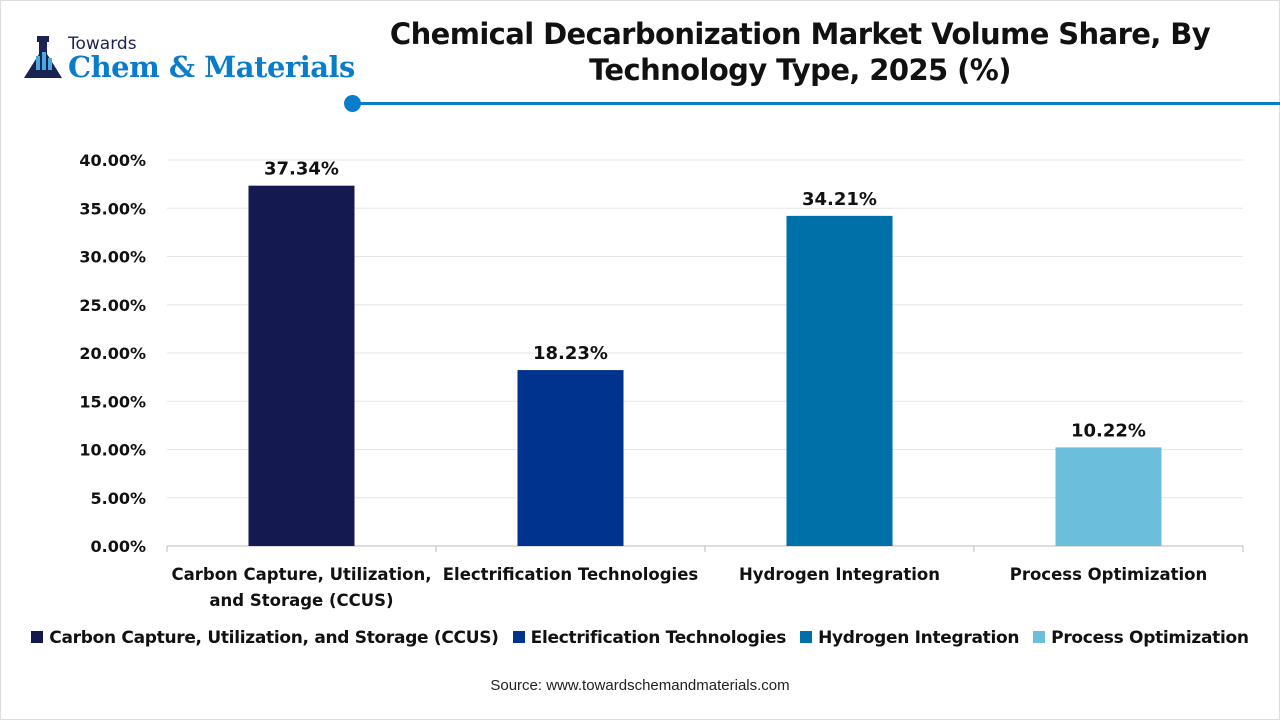  What do you see at coordinates (301, 169) in the screenshot?
I see `data-label: 37.34%` at bounding box center [301, 169].